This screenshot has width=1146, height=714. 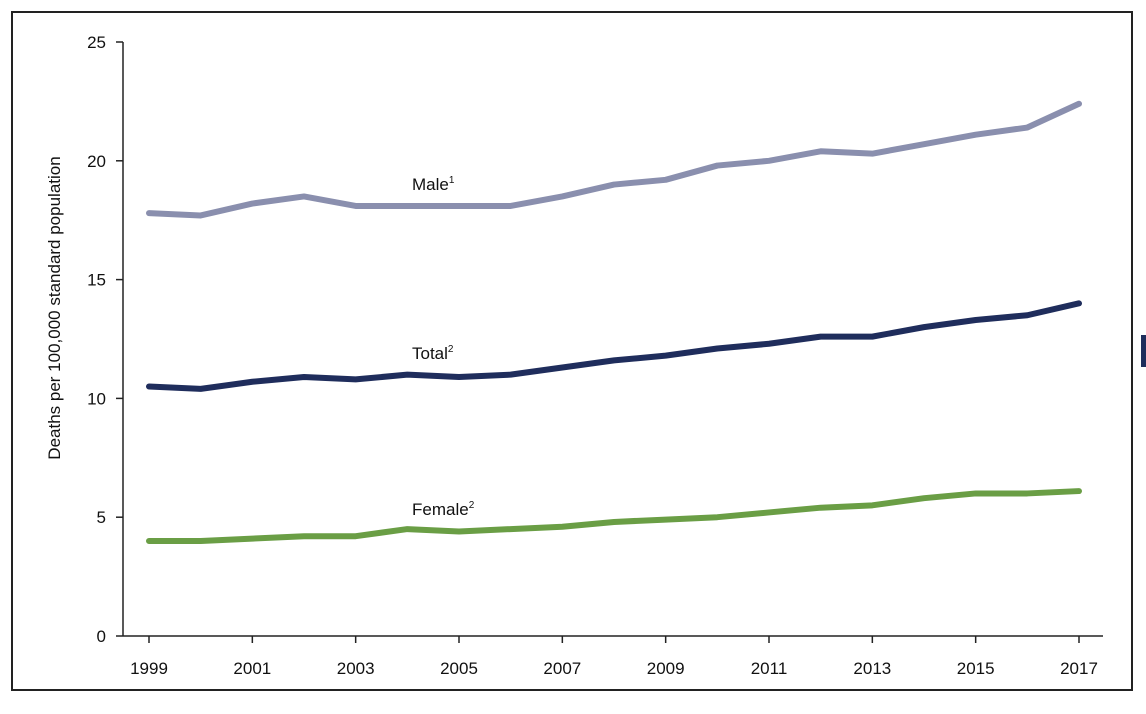 I want to click on x-tick-label: 2017, so click(x=1079, y=668).